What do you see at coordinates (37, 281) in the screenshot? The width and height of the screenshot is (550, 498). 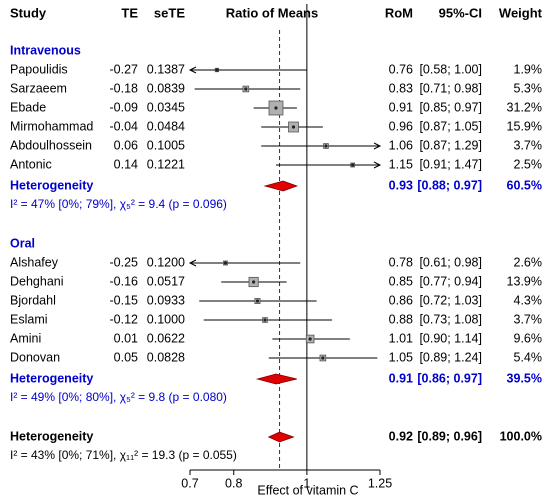 I see `study-name: Dehghani` at bounding box center [37, 281].